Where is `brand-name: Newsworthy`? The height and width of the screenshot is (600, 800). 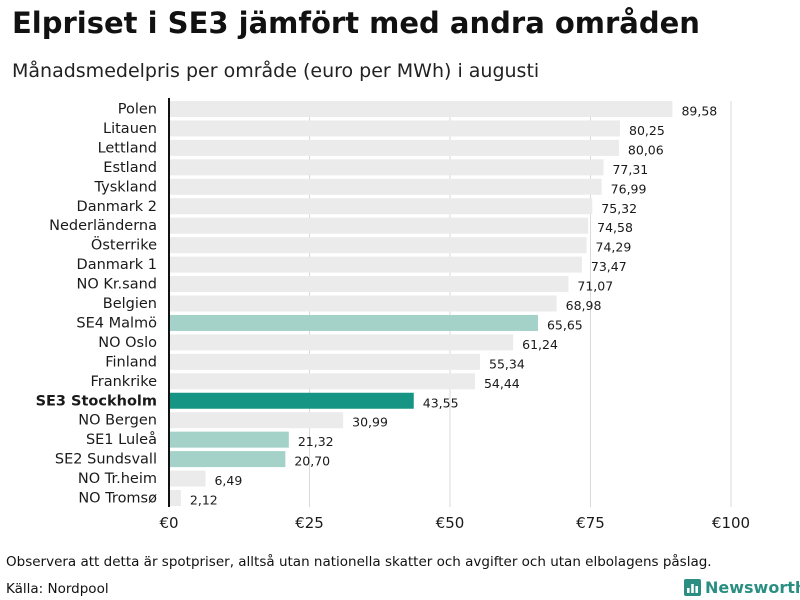 brand-name: Newsworthy is located at coordinates (752, 587).